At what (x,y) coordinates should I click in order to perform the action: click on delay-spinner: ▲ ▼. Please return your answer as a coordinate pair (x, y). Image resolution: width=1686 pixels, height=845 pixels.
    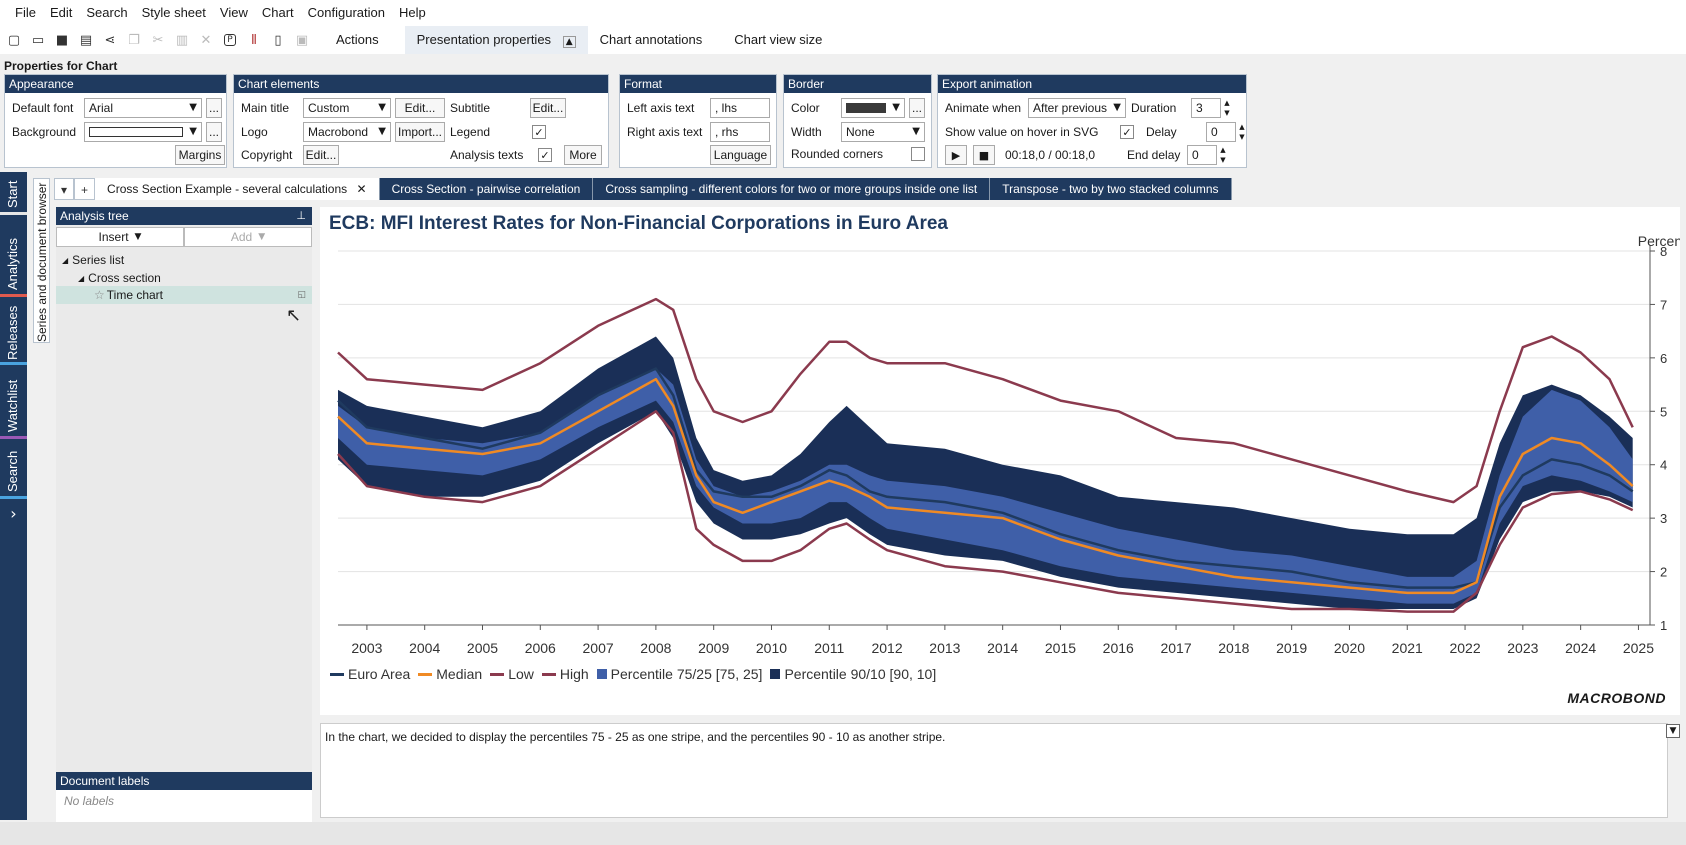
    Looking at the image, I should click on (1242, 132).